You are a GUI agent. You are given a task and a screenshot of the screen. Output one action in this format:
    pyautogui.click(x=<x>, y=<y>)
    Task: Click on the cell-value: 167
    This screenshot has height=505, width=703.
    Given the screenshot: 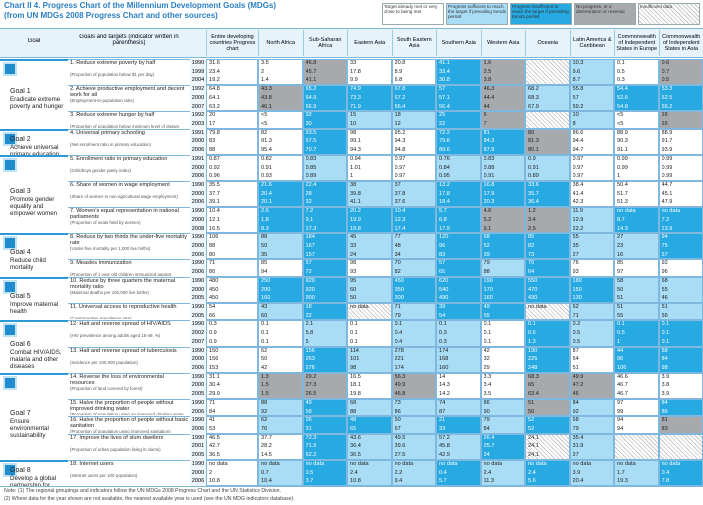 What is the action you would take?
    pyautogui.click(x=310, y=246)
    